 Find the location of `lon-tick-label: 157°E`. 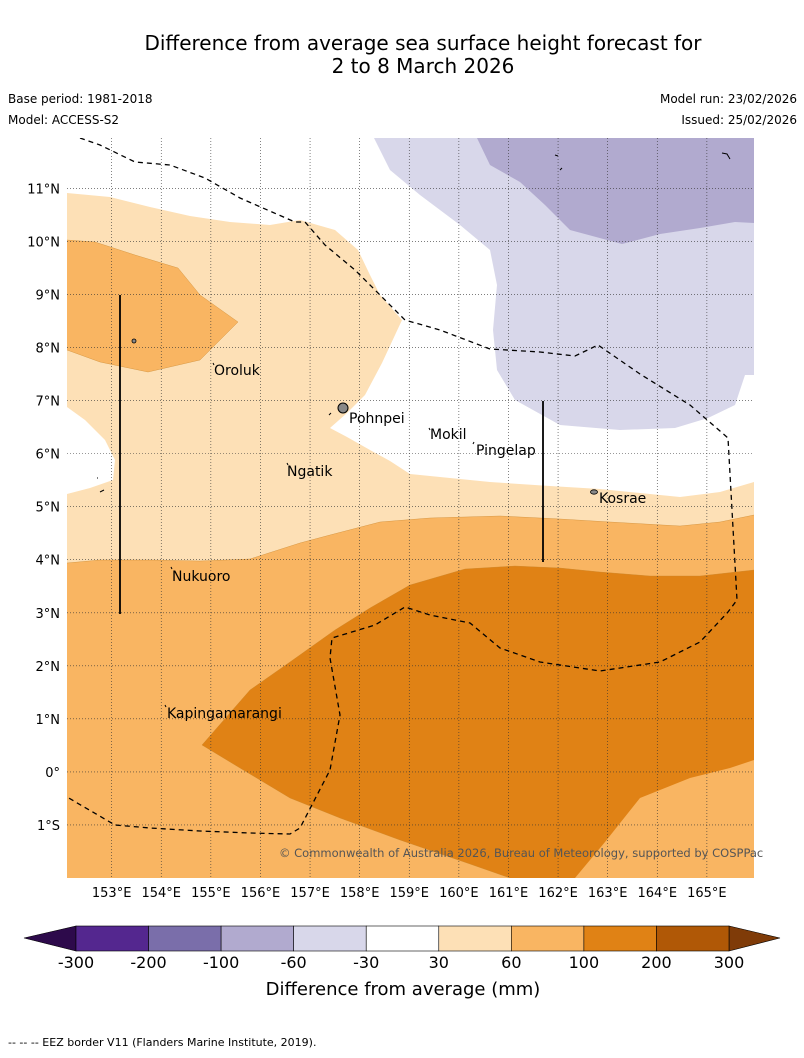

lon-tick-label: 157°E is located at coordinates (310, 893).